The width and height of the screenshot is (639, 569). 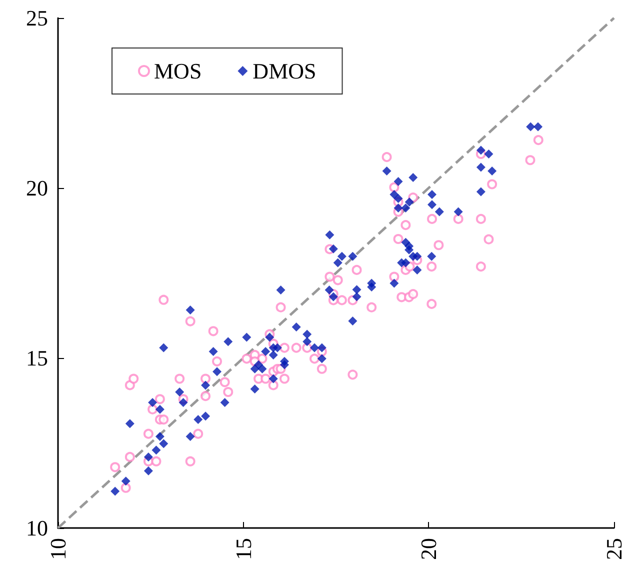 I want to click on y-tick-label: 10, so click(x=37, y=528).